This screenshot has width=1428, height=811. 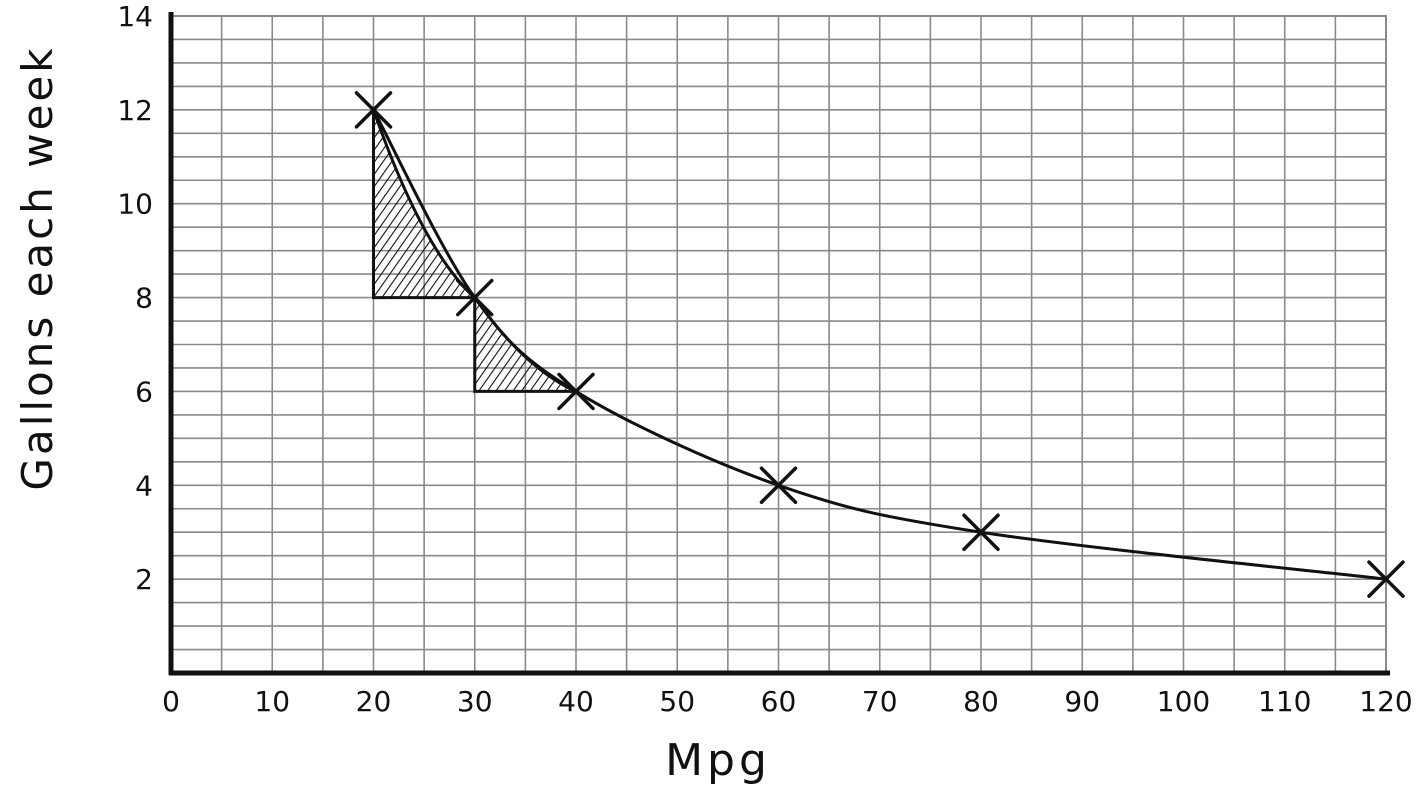 What do you see at coordinates (144, 579) in the screenshot?
I see `y-tick-label: 2` at bounding box center [144, 579].